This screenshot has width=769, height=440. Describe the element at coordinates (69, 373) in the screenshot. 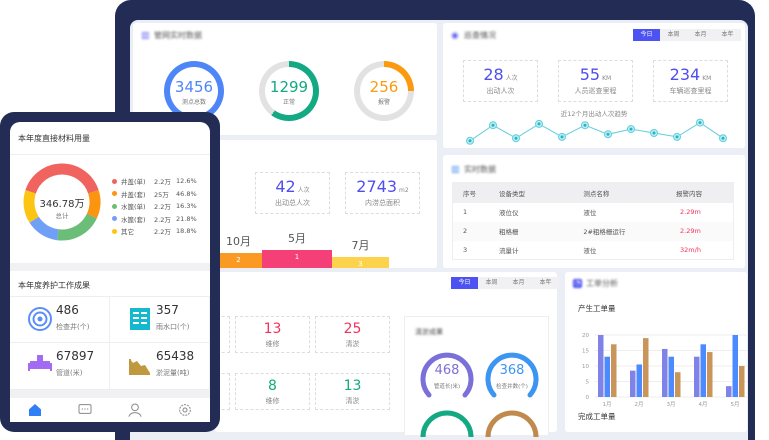

I see `item-label: 管道(米)` at that location.